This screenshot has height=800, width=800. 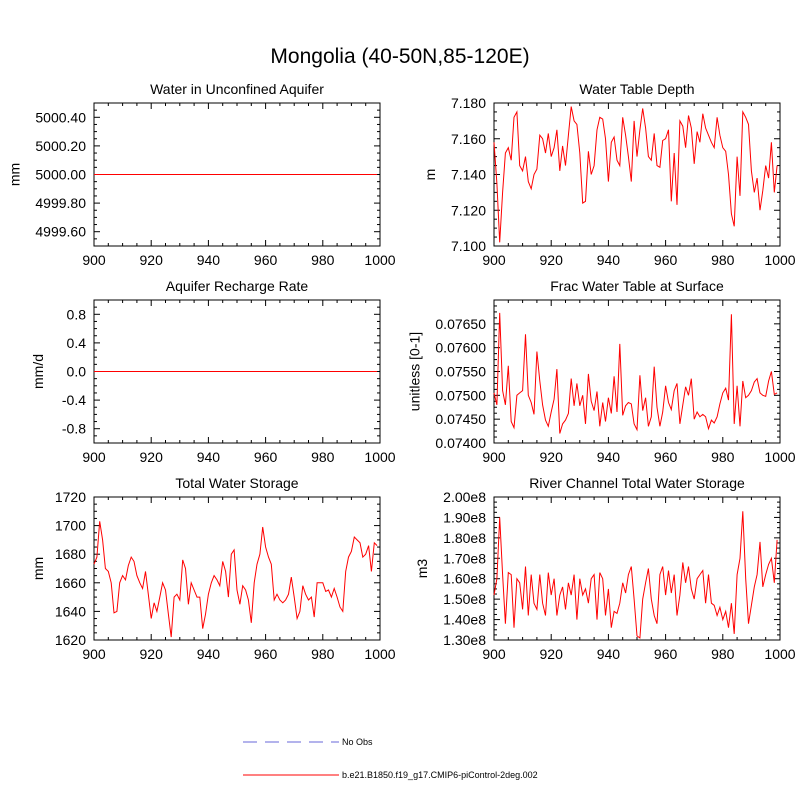 What do you see at coordinates (468, 246) in the screenshot?
I see `y-tick-label: 7.100` at bounding box center [468, 246].